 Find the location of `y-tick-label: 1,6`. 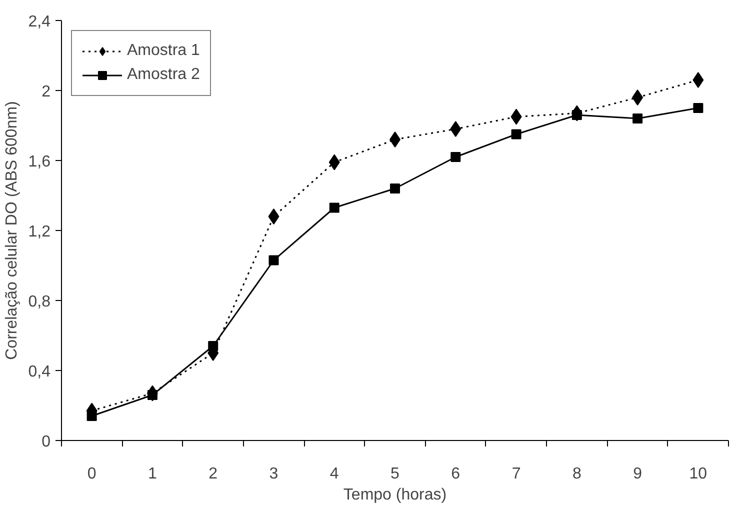

y-tick-label: 1,6 is located at coordinates (39, 162).